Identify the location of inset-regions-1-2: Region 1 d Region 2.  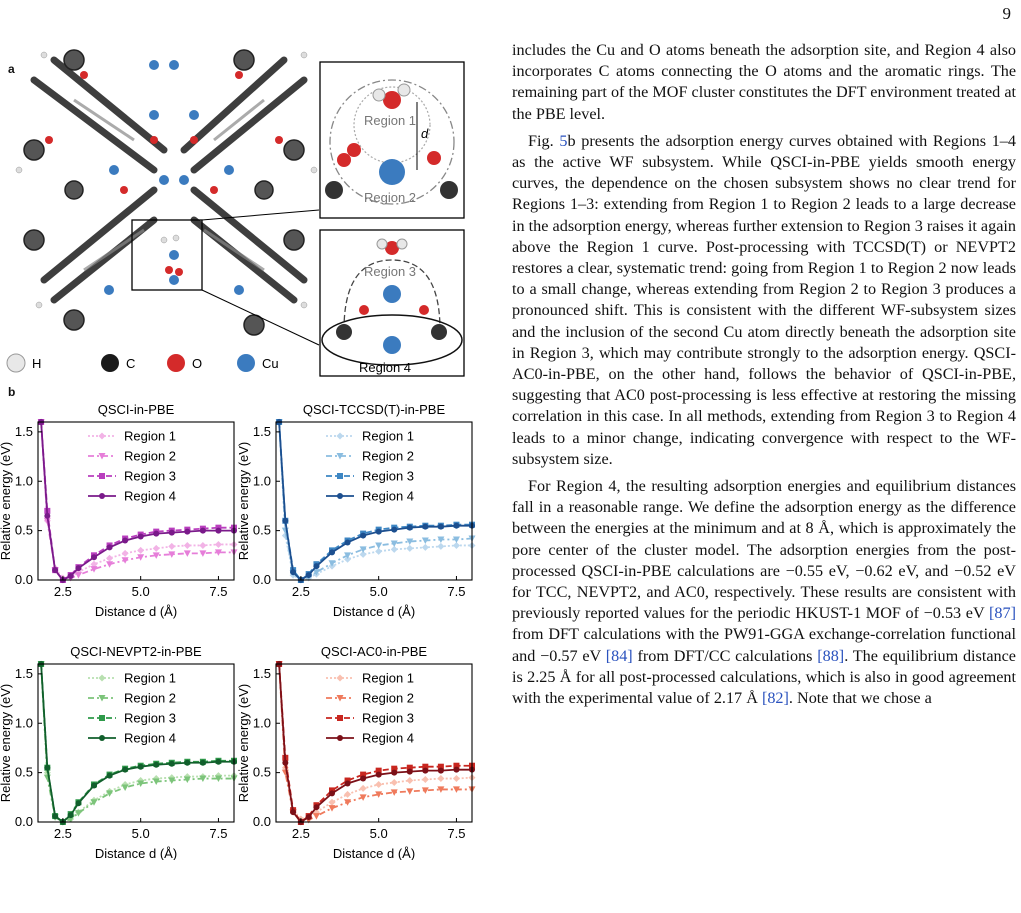
(392, 140).